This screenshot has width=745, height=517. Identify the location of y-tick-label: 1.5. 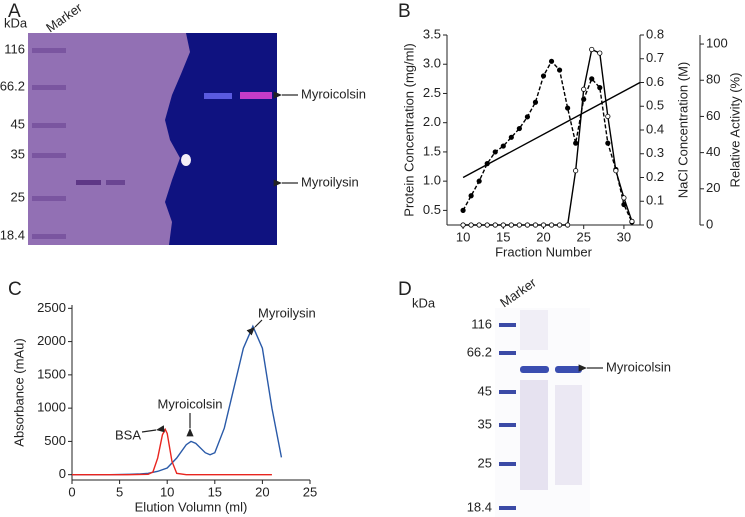
(432, 150).